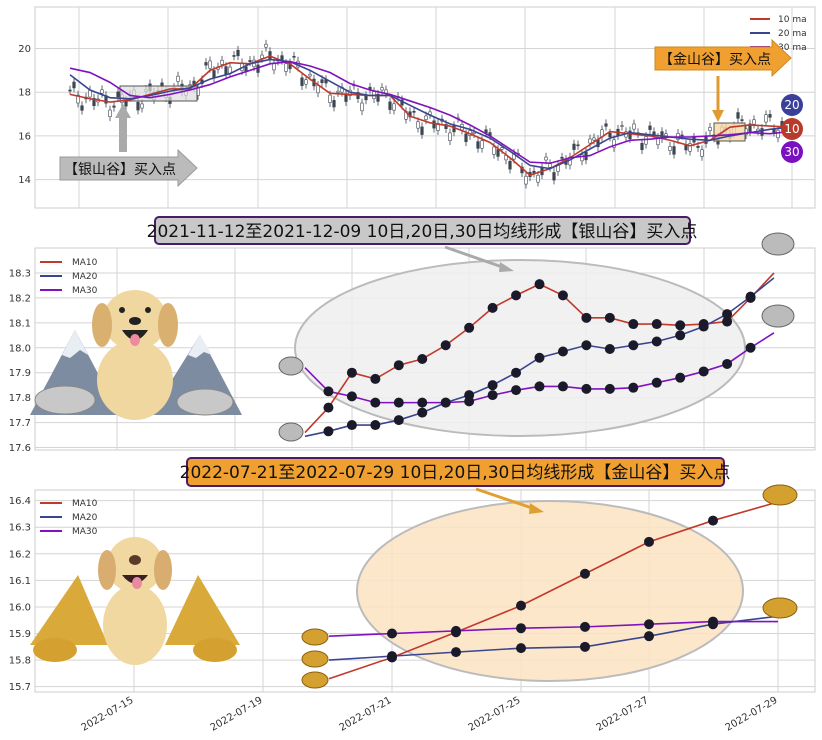  I want to click on y-tick-label: 16.0, so click(20, 607).